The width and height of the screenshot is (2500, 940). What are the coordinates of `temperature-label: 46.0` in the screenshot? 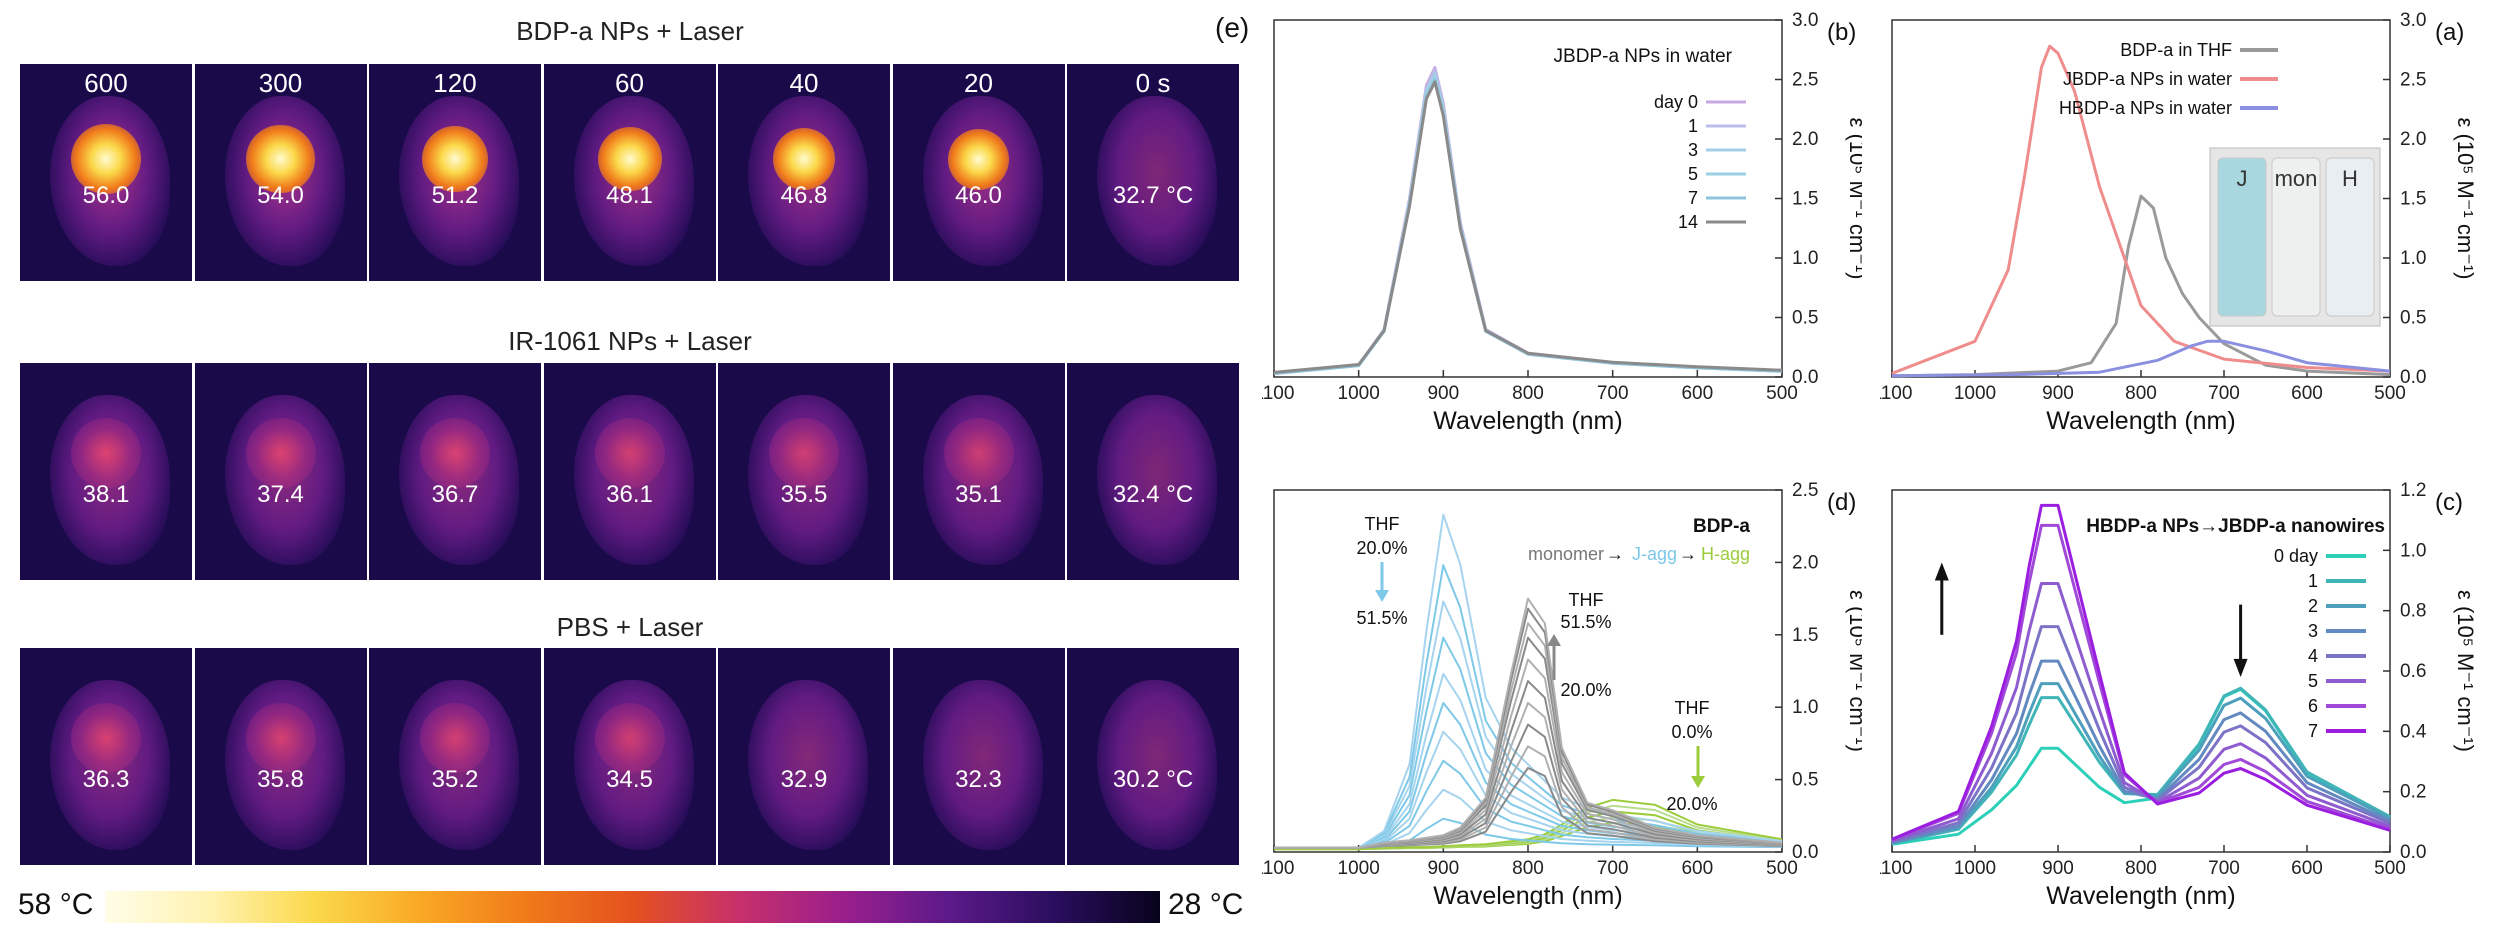 It's located at (978, 195).